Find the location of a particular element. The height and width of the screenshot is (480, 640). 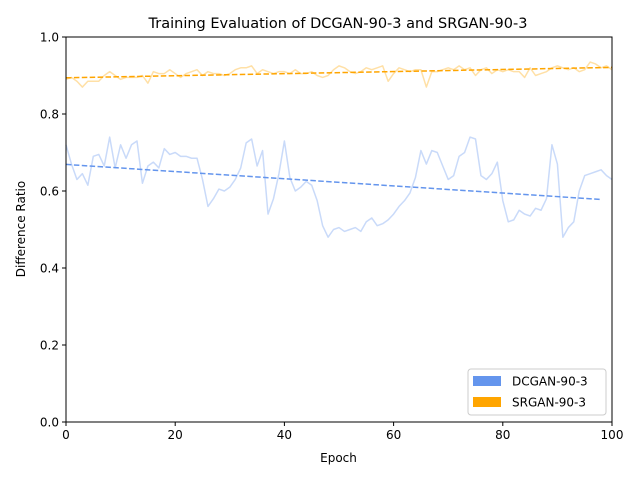

x-tick-label: 20 is located at coordinates (175, 435).